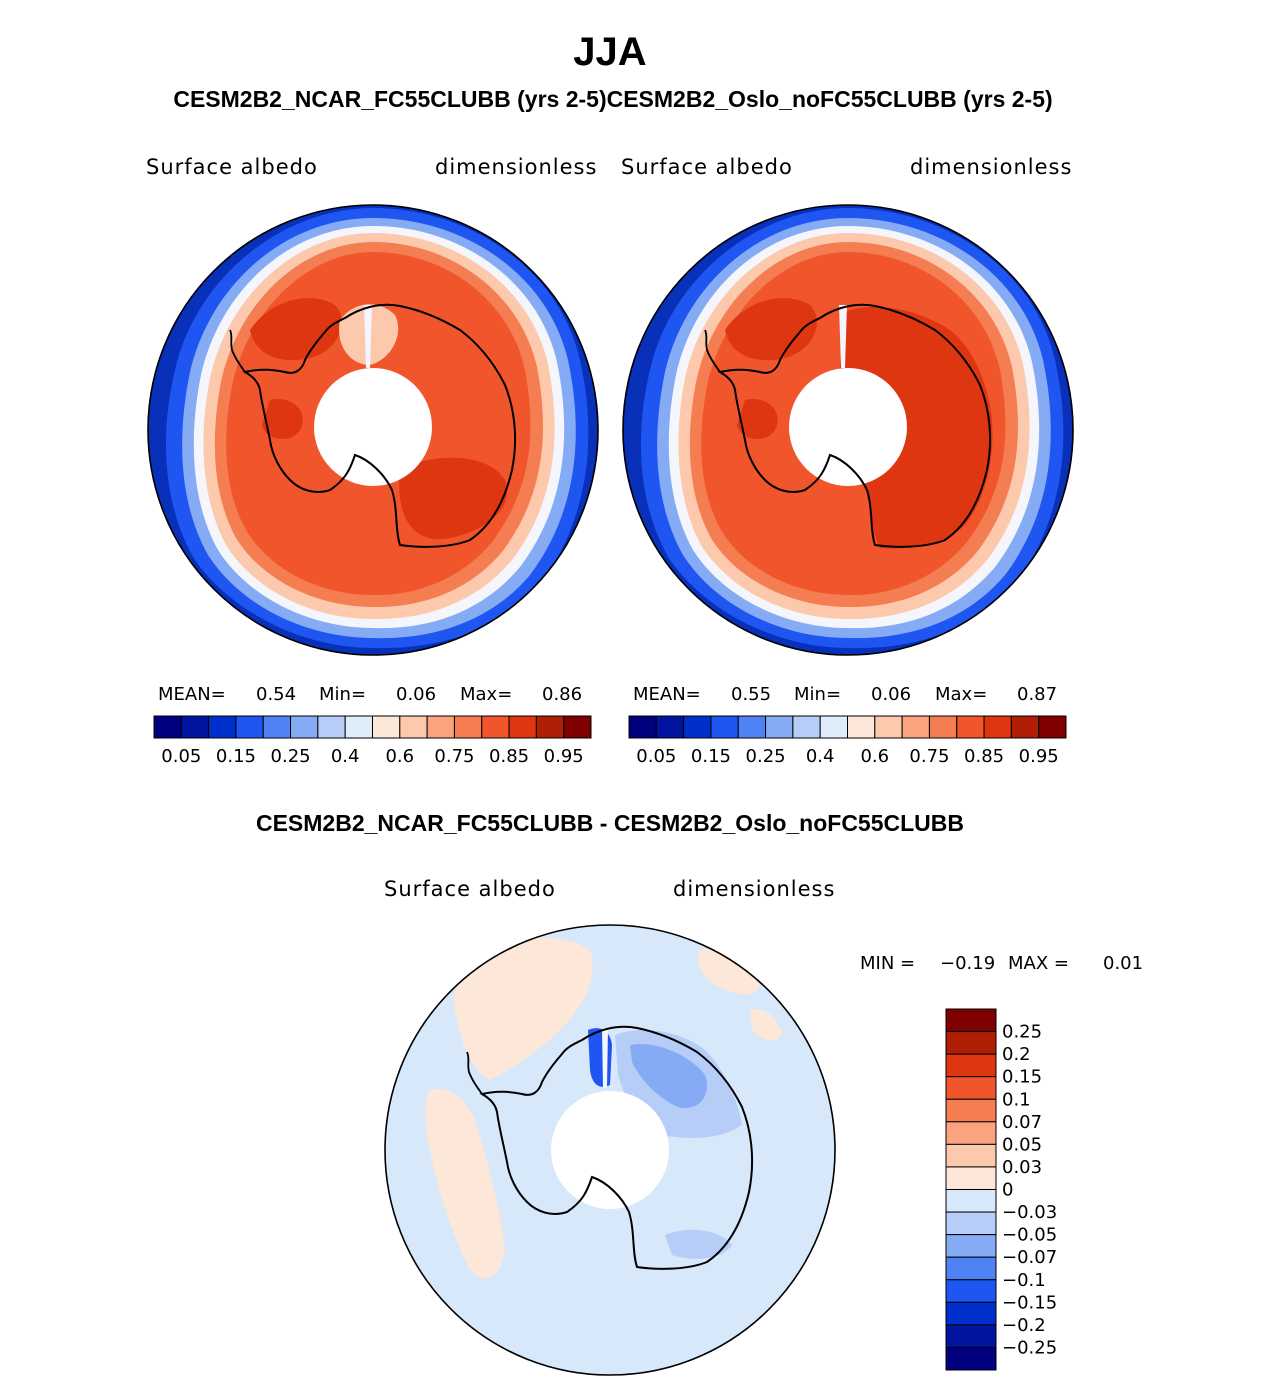 The height and width of the screenshot is (1381, 1285). What do you see at coordinates (891, 694) in the screenshot?
I see `panel2-min-value: 0.06` at bounding box center [891, 694].